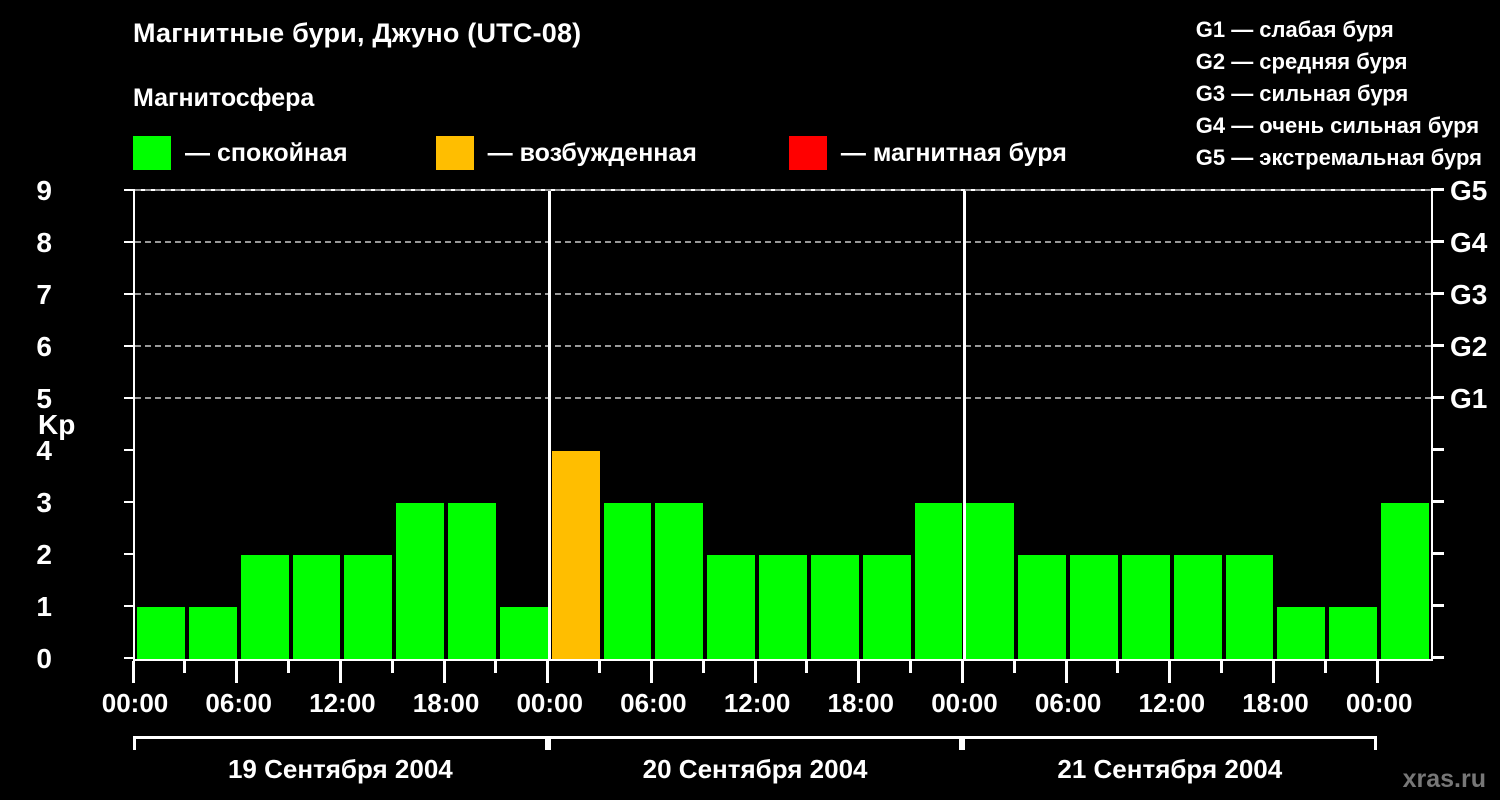 The image size is (1500, 800). Describe the element at coordinates (1469, 346) in the screenshot. I see `right-axis-label-g2: G2` at that location.